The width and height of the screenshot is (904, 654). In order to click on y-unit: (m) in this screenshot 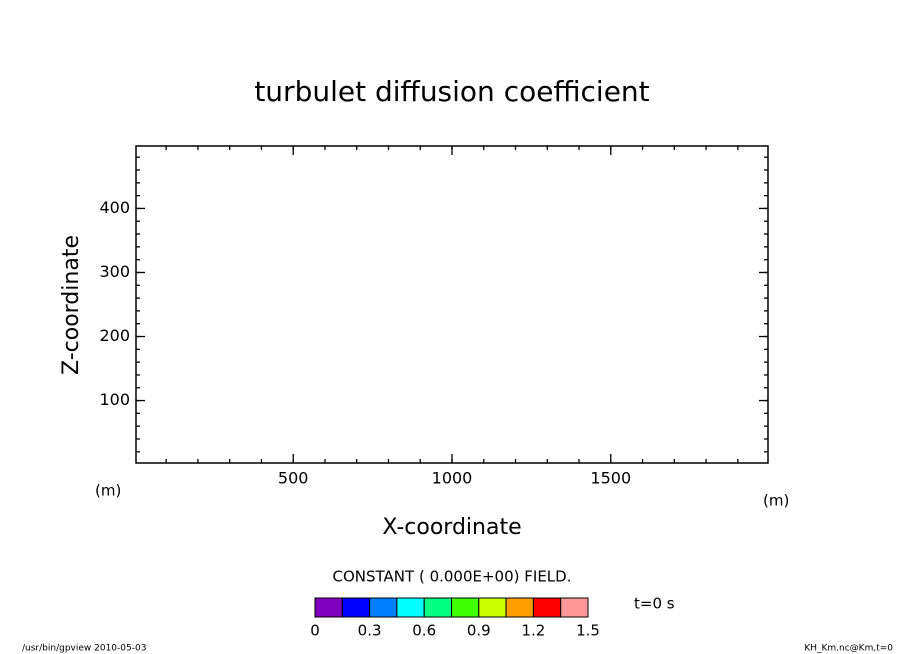, I will do `click(108, 491)`.